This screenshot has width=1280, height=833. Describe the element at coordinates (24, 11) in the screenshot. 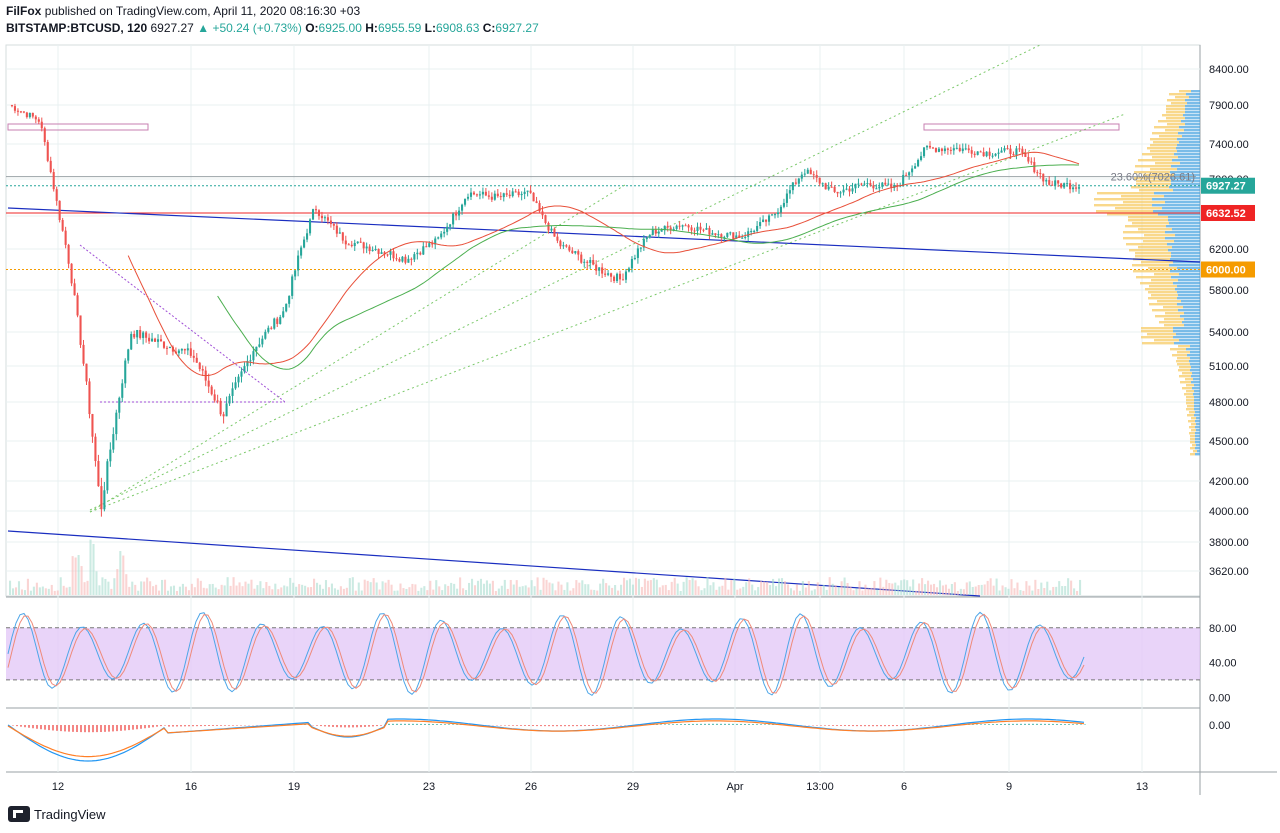

I see `author-name: FilFox` at that location.